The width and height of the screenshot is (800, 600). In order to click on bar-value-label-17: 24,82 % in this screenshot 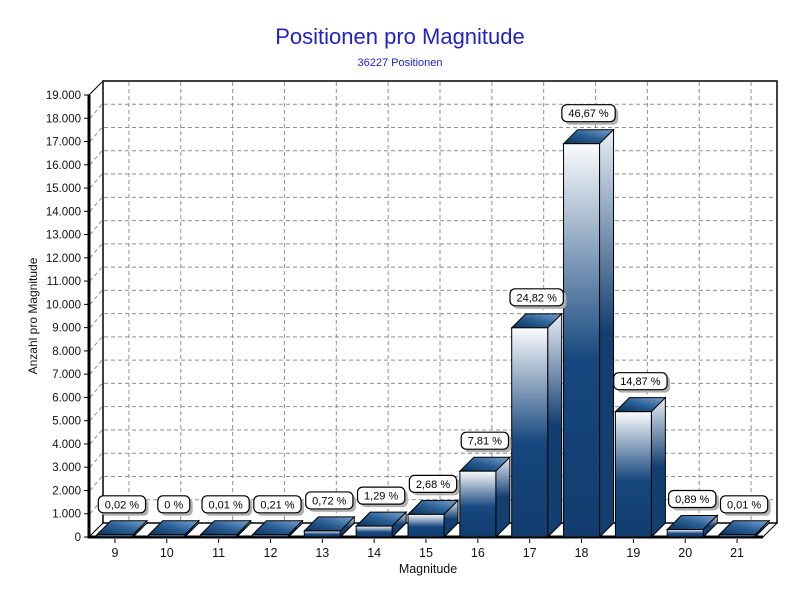, I will do `click(538, 298)`.